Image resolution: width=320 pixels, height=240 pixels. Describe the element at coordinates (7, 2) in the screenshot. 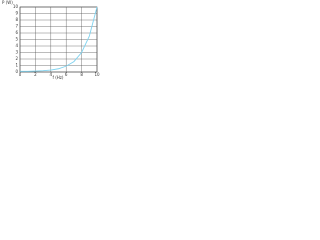

I see `chart-title: P (W)` at that location.